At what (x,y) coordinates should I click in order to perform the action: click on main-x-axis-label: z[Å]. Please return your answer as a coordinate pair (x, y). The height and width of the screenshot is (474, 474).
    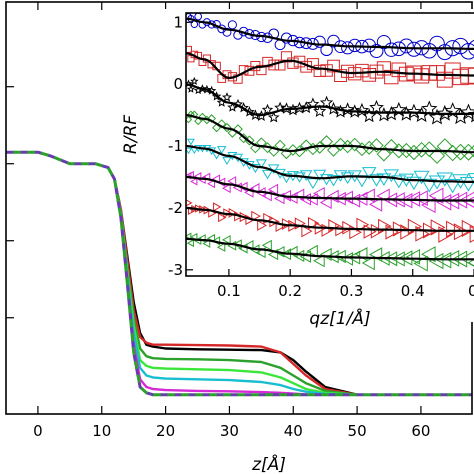
    Looking at the image, I should click on (268, 463).